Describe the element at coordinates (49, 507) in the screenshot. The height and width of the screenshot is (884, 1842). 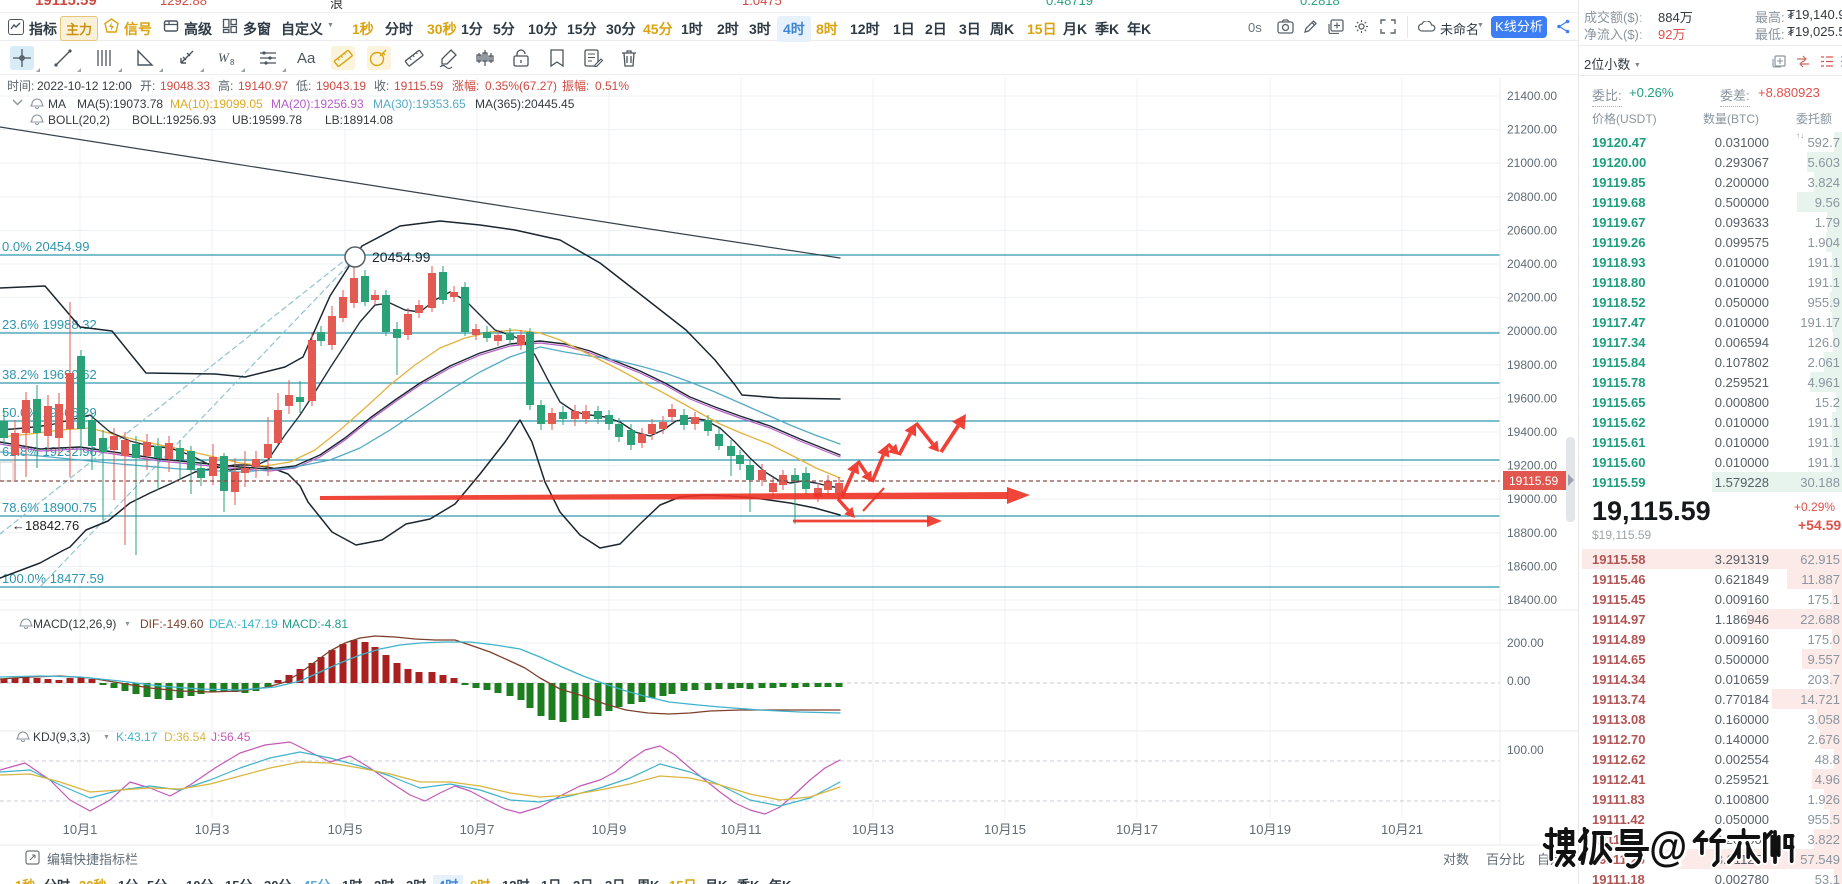
I see `svg-text: 78.6% 18900.75` at that location.